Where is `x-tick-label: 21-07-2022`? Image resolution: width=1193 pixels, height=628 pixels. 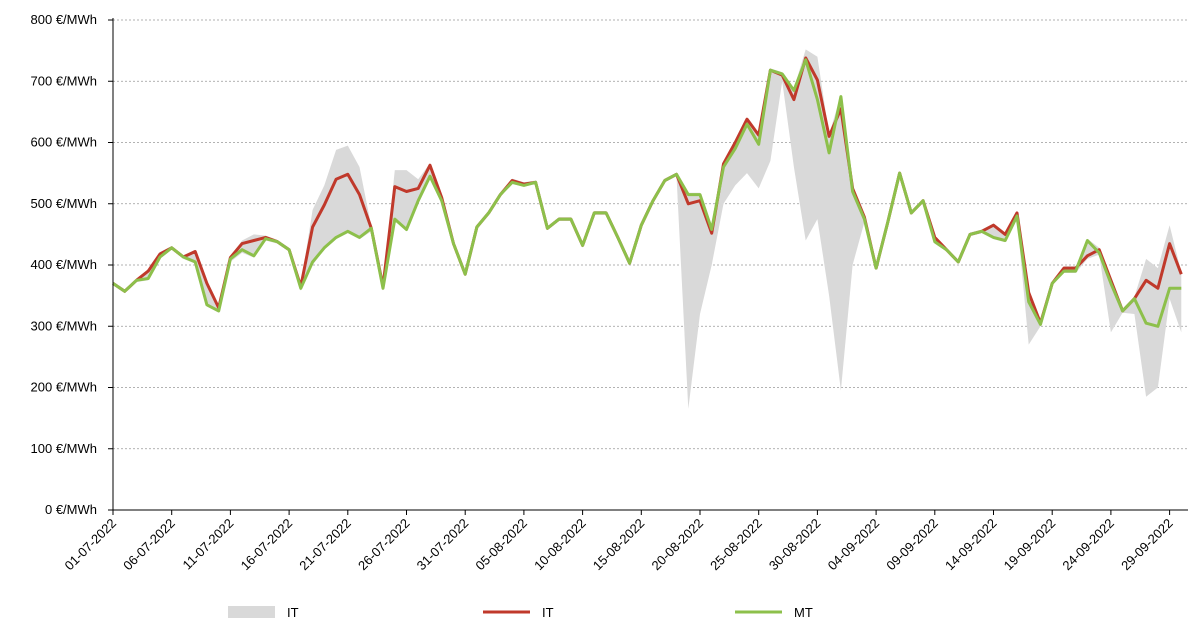
x-tick-label: 21-07-2022 is located at coordinates (325, 545).